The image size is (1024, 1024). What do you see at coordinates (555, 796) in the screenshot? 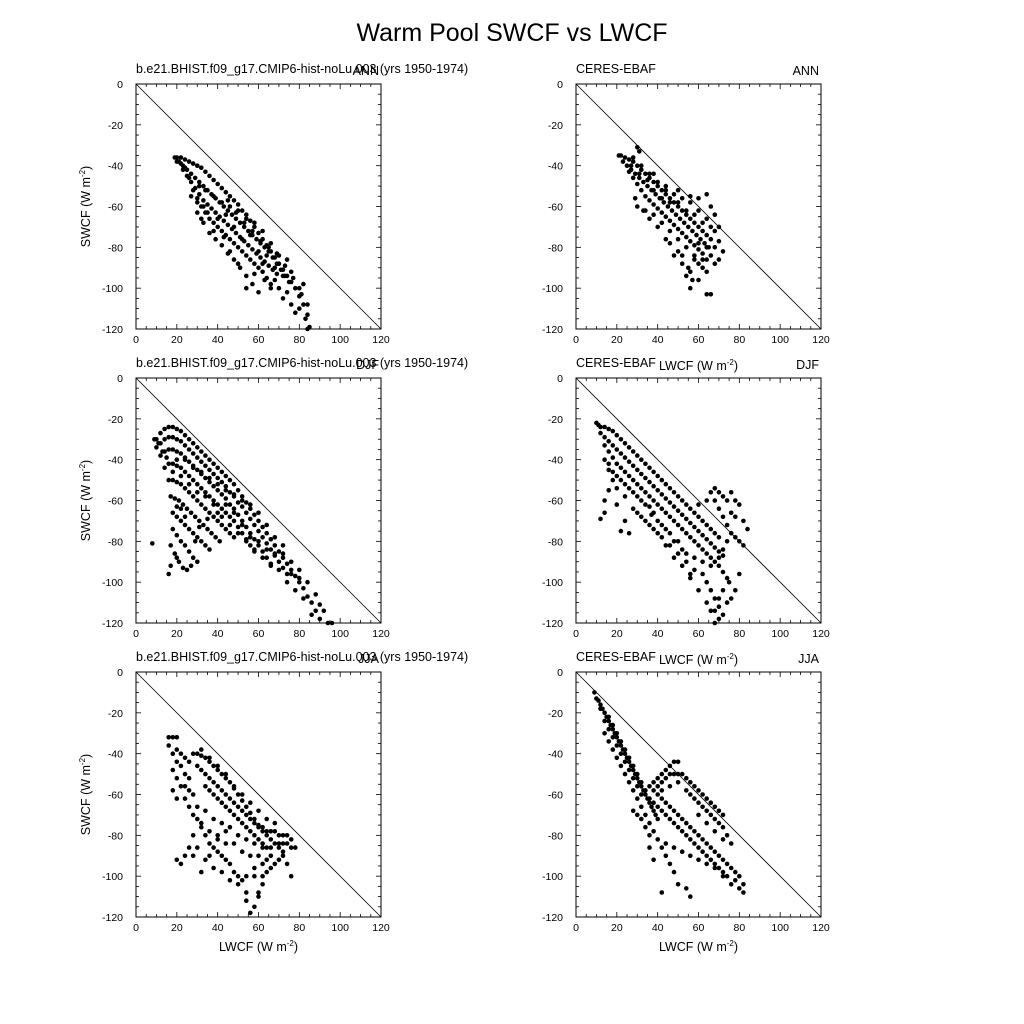
I see `y-tick-label: -60` at bounding box center [555, 796].